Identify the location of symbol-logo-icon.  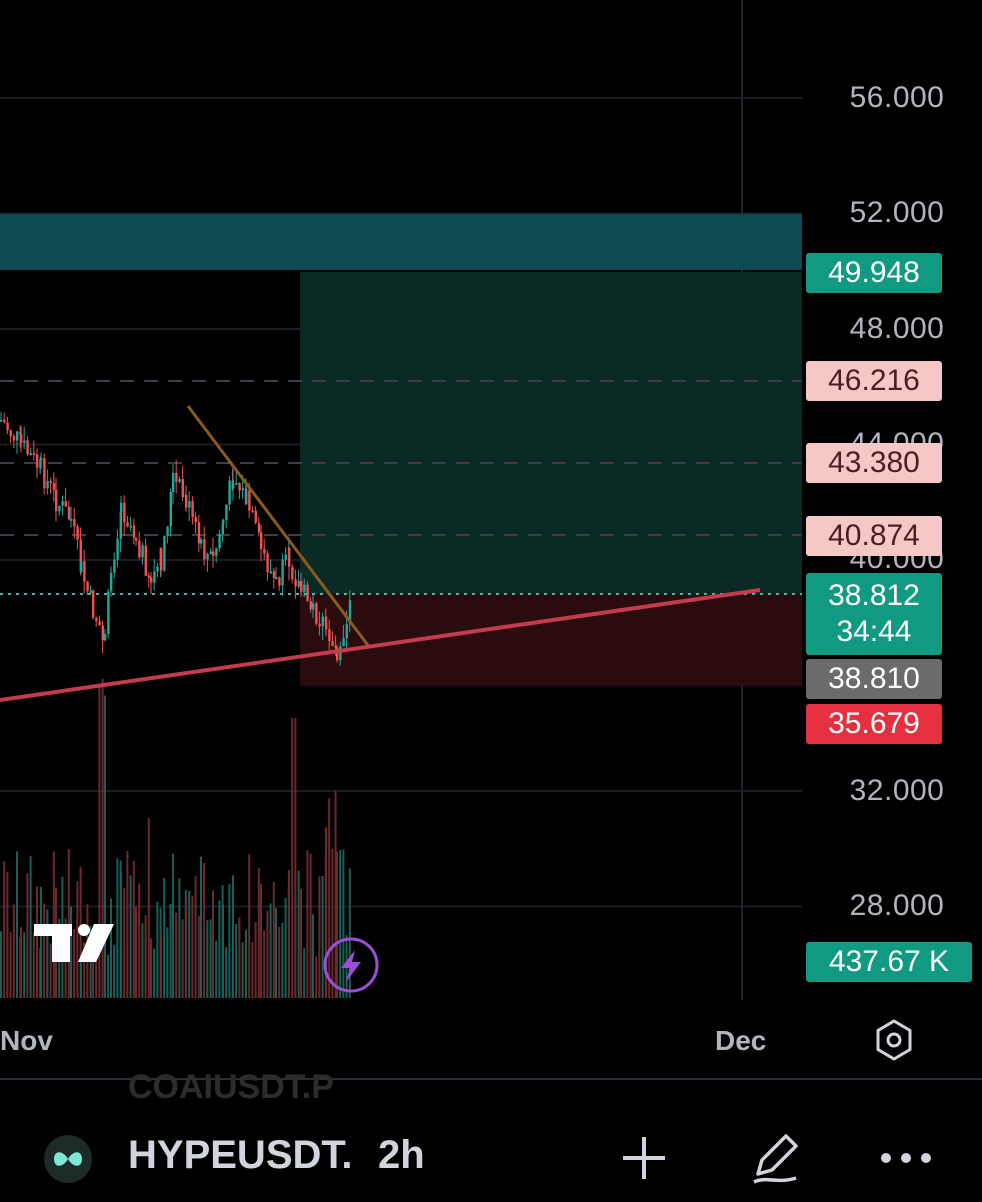
(68, 1159).